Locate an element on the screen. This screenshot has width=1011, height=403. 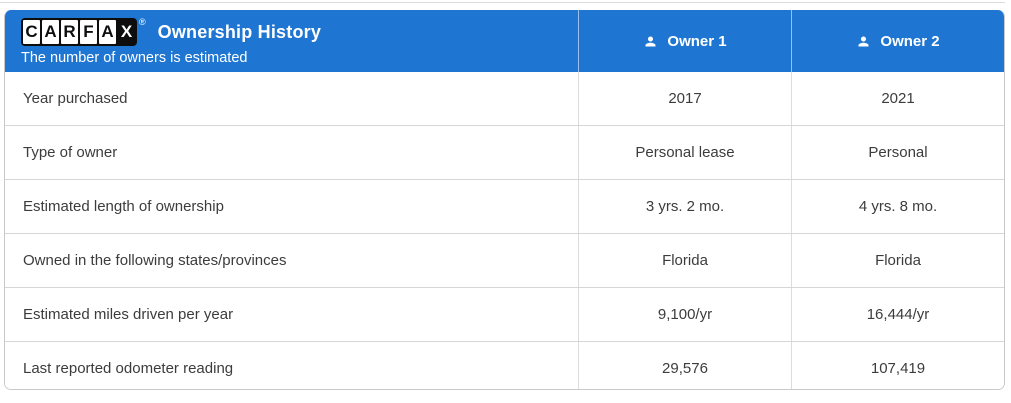
row-label: Year purchased is located at coordinates (75, 98).